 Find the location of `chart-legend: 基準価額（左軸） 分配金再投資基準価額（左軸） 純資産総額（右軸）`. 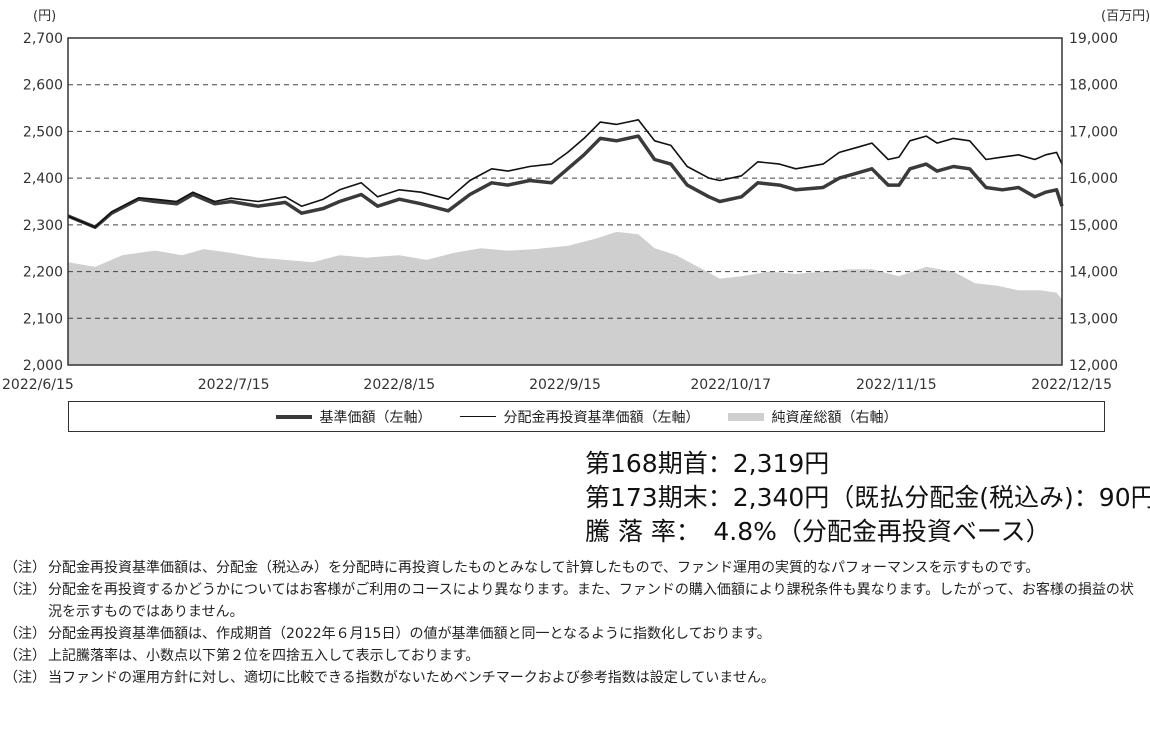

chart-legend: 基準価額（左軸） 分配金再投資基準価額（左軸） 純資産総額（右軸） is located at coordinates (586, 416).